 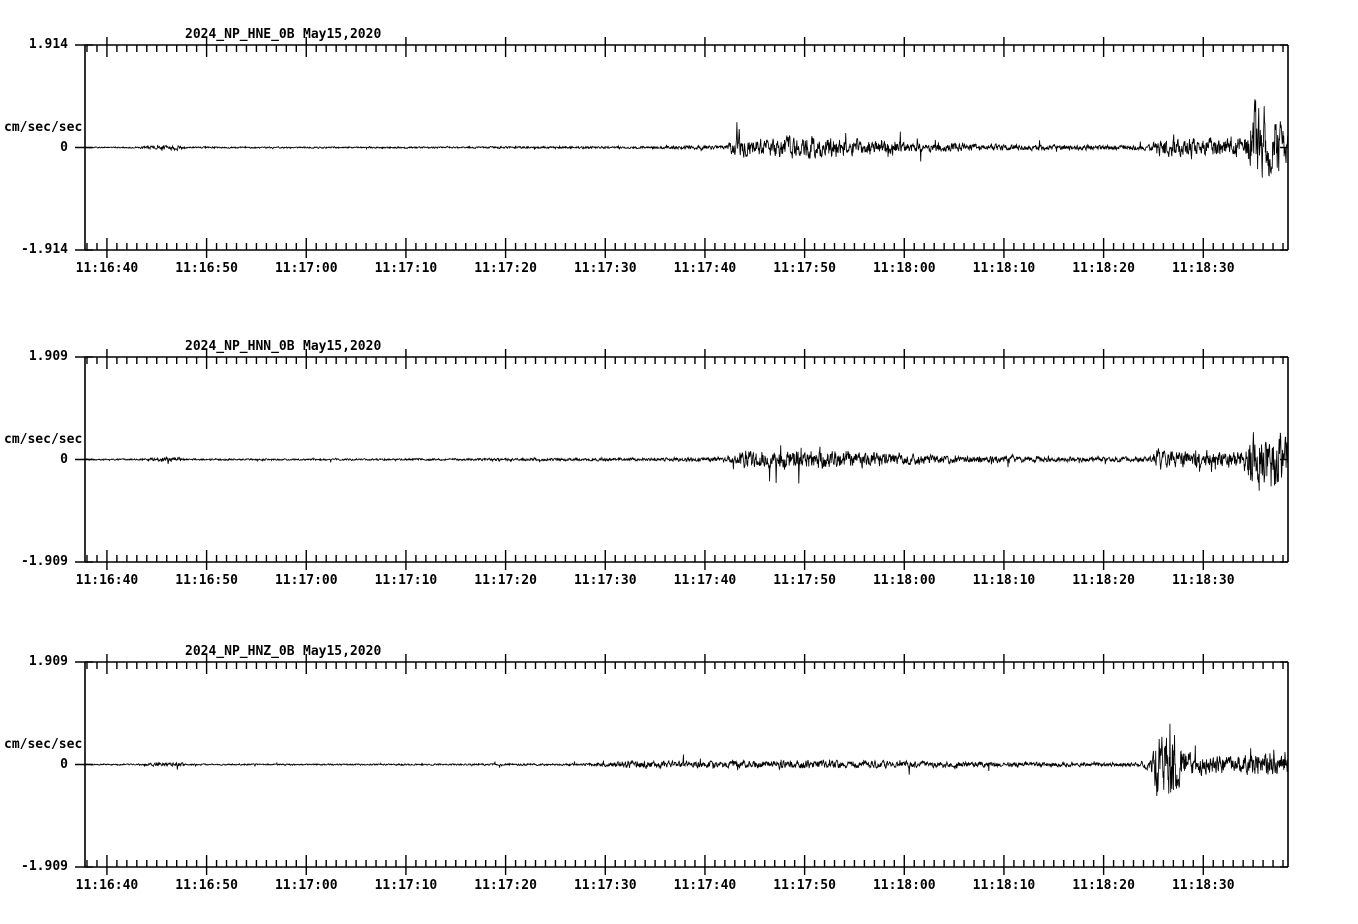 What do you see at coordinates (43, 744) in the screenshot?
I see `panel-3-units-label: cm/sec/sec` at bounding box center [43, 744].